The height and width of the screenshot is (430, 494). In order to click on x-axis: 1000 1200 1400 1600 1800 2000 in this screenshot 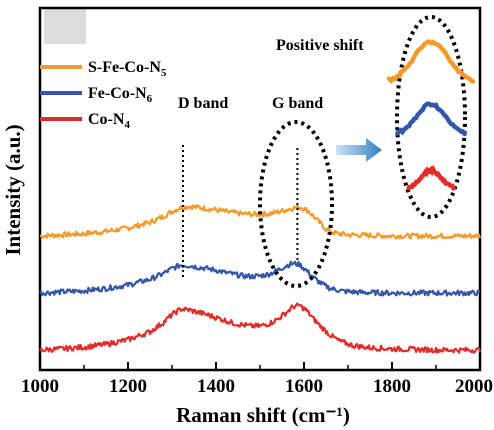, I will do `click(257, 379)`.